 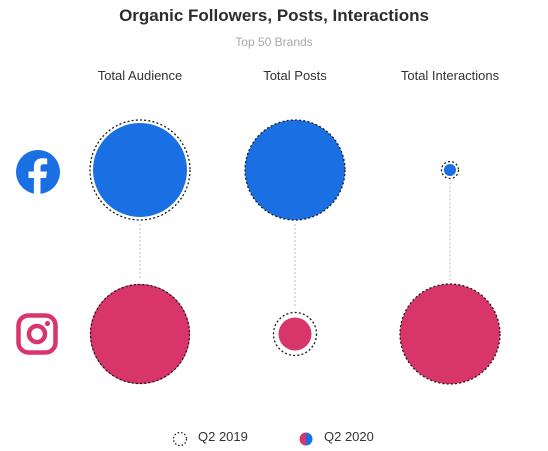 What do you see at coordinates (450, 75) in the screenshot?
I see `column-header-total-interactions: Total Interactions` at bounding box center [450, 75].